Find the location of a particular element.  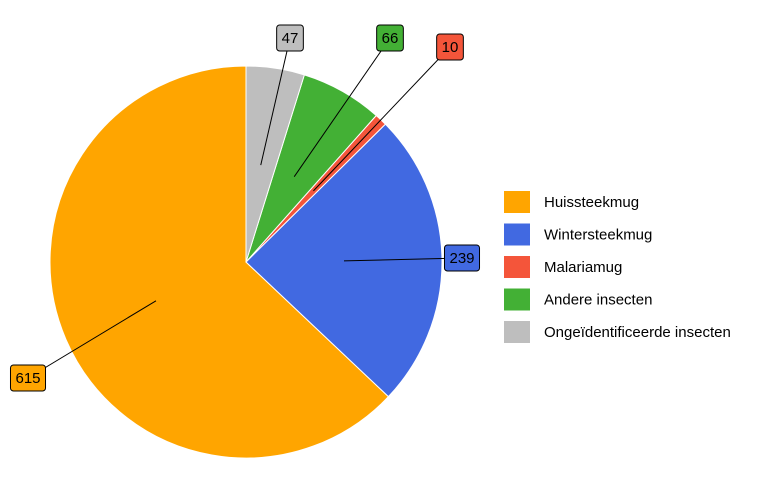

legend-label: Ongeïdentificeerde insecten is located at coordinates (637, 332).